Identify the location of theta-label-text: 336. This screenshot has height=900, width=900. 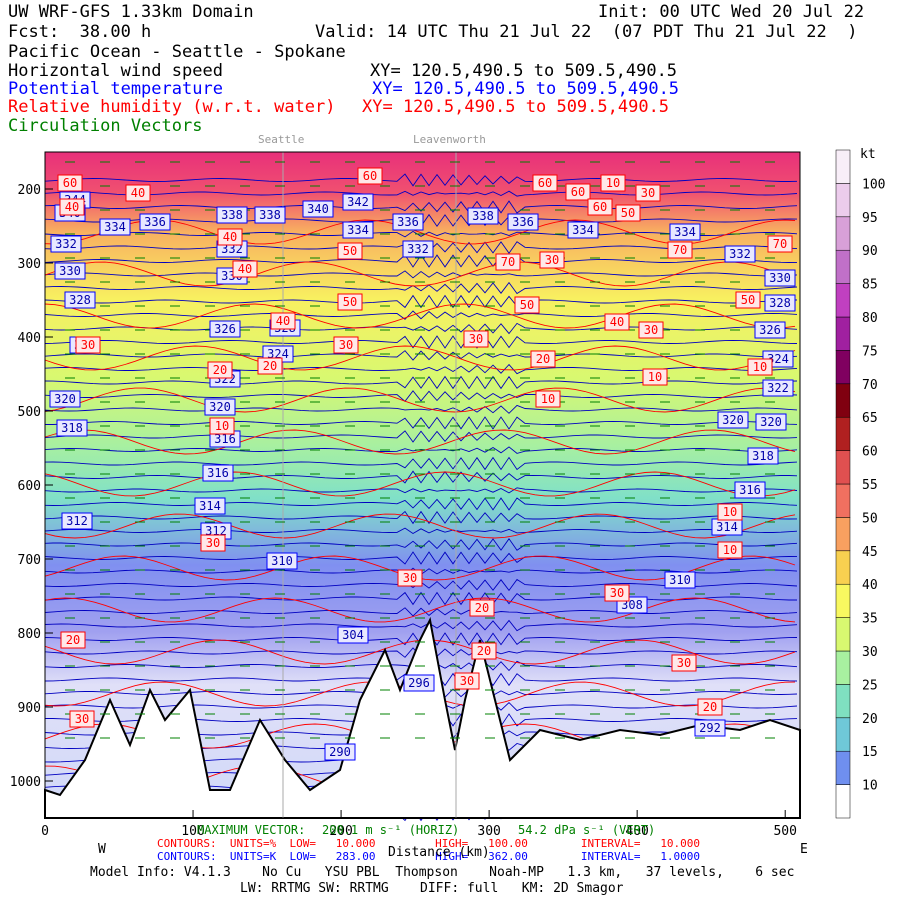
(408, 222).